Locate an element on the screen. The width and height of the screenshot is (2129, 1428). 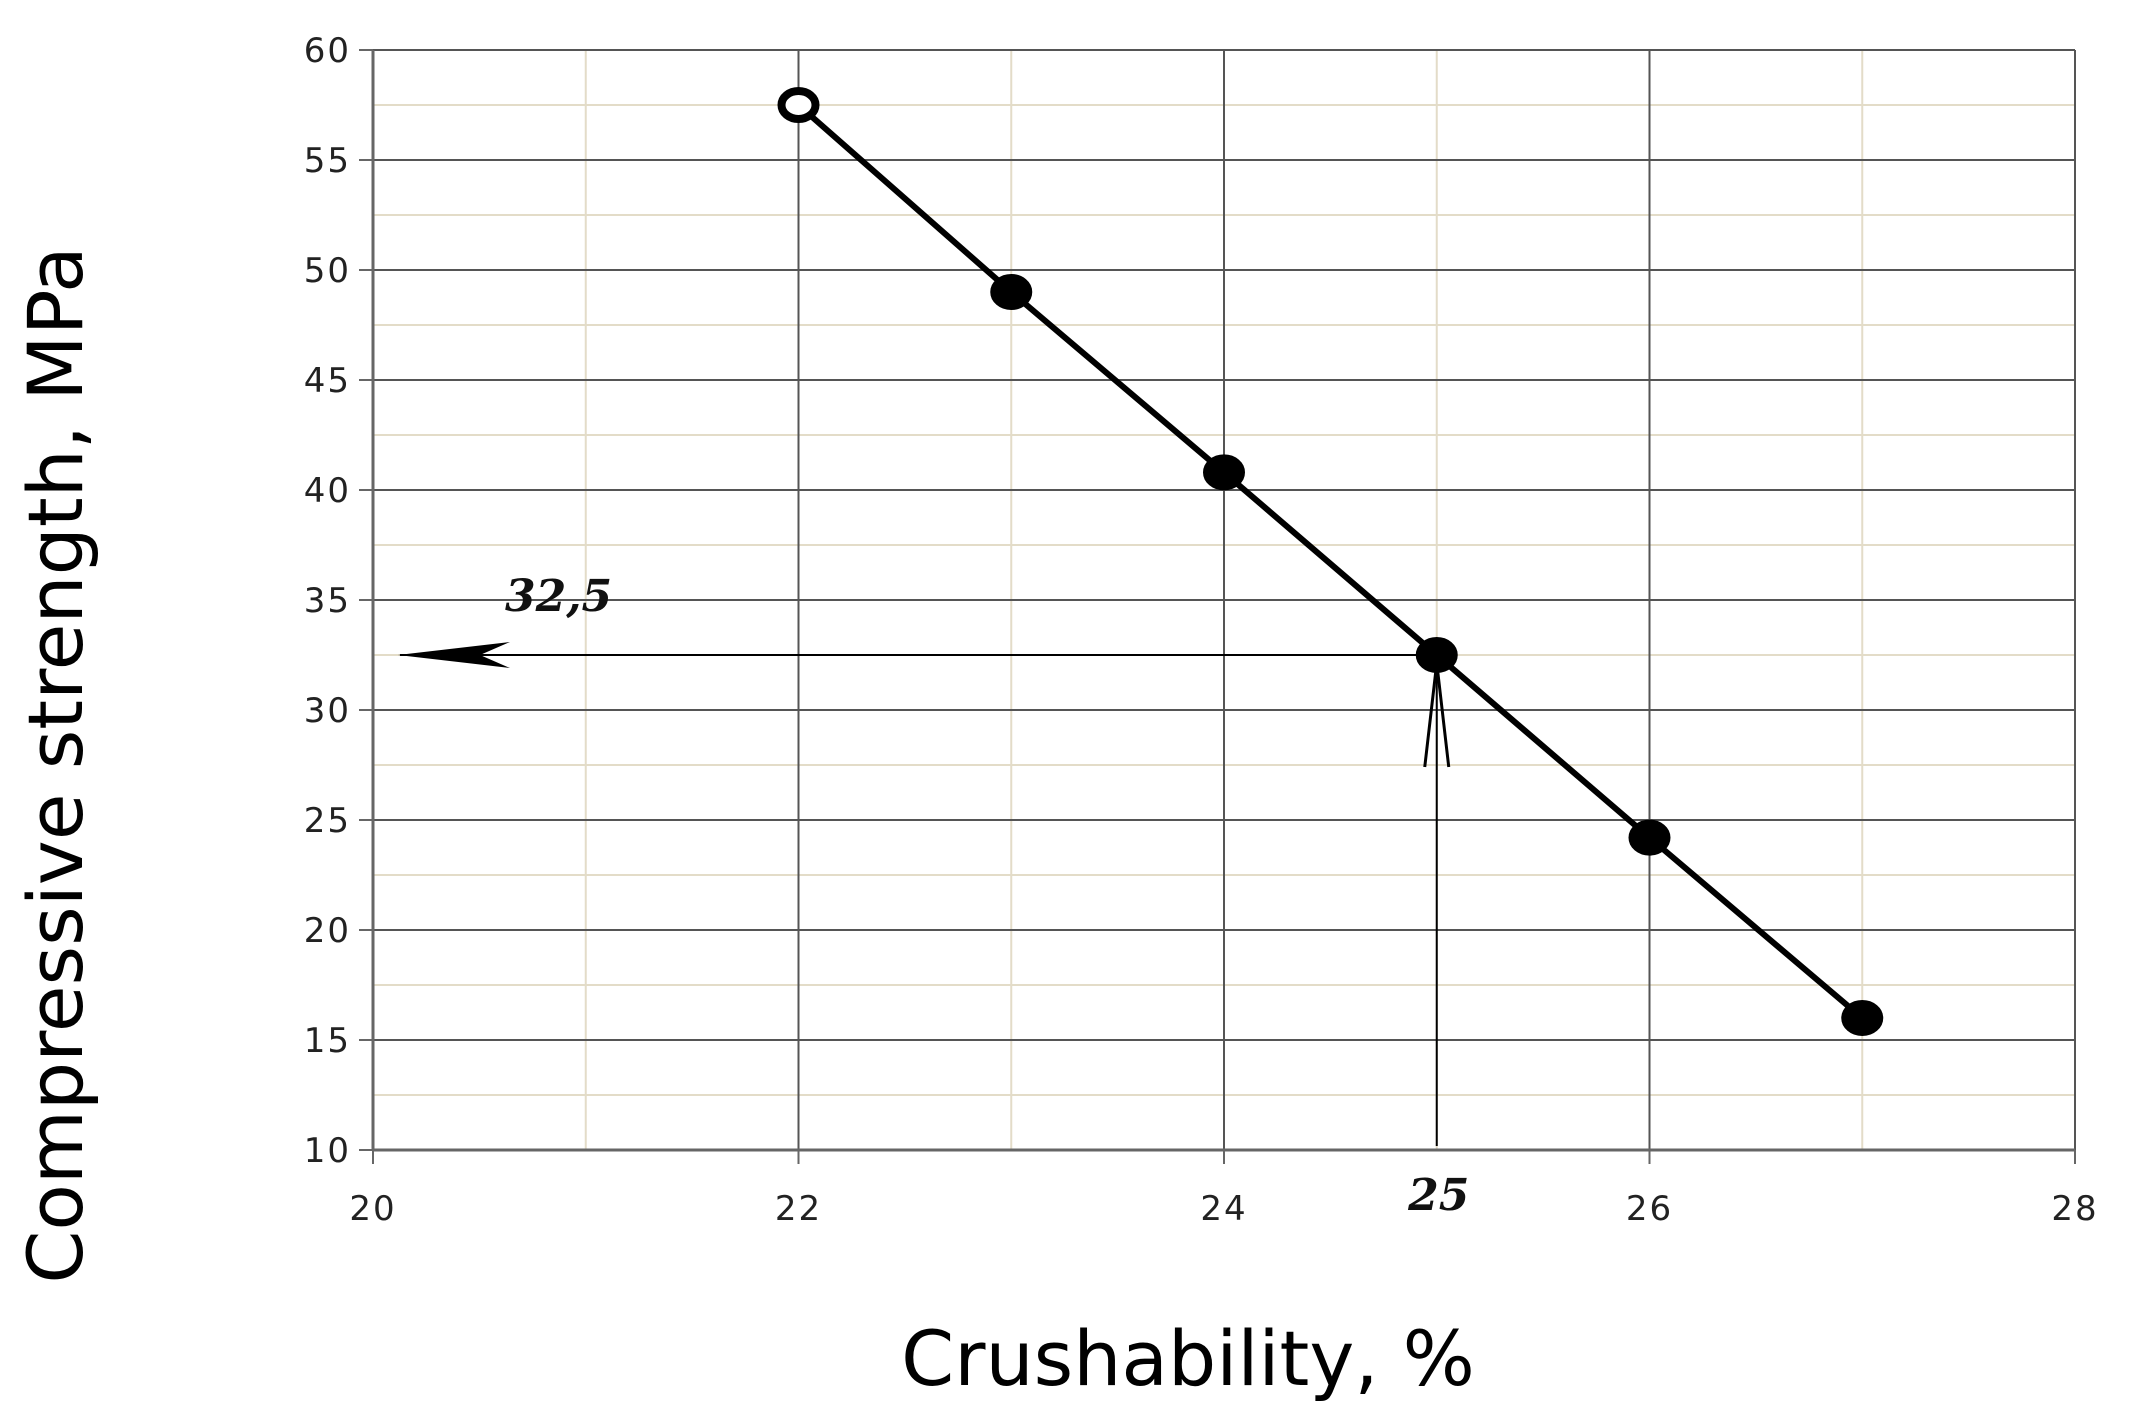
y-tick-label: 35 is located at coordinates (327, 601).